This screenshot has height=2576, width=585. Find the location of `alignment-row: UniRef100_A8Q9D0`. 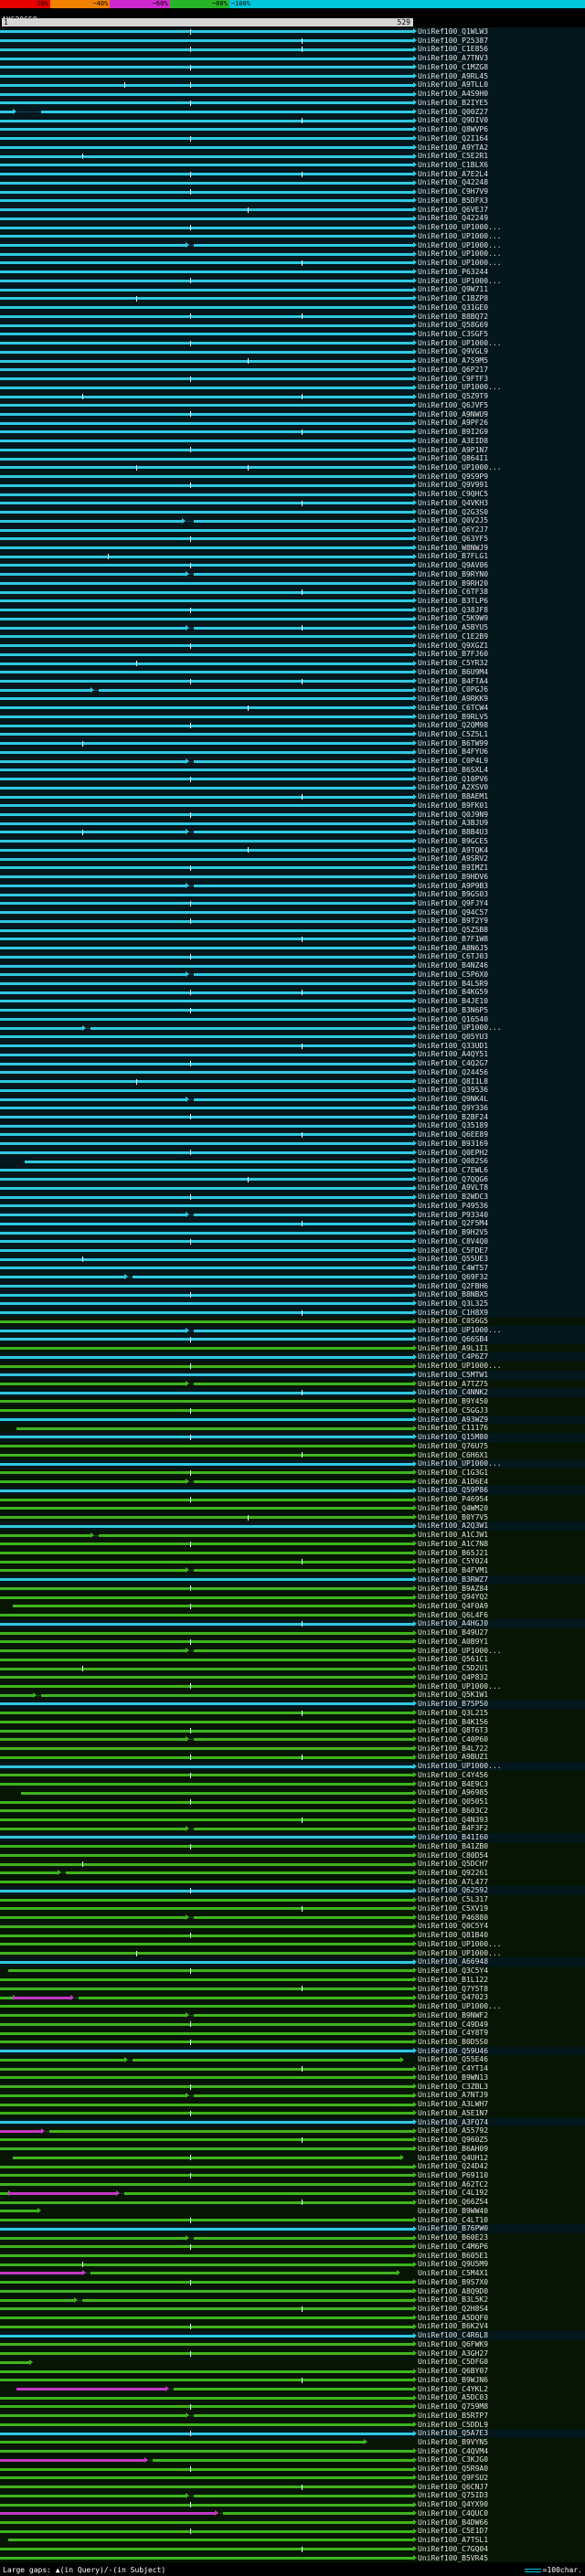

alignment-row: UniRef100_A8Q9D0 is located at coordinates (293, 2291).